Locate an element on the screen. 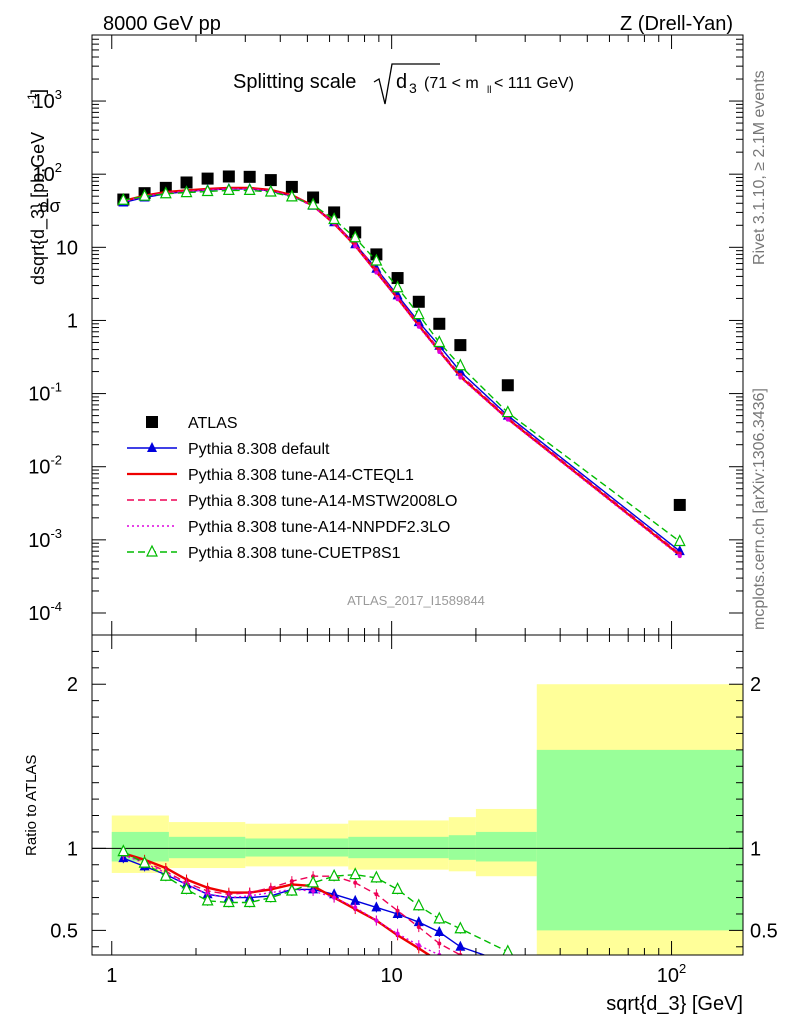  ratio-ytick-label-2: 2 is located at coordinates (72, 685).